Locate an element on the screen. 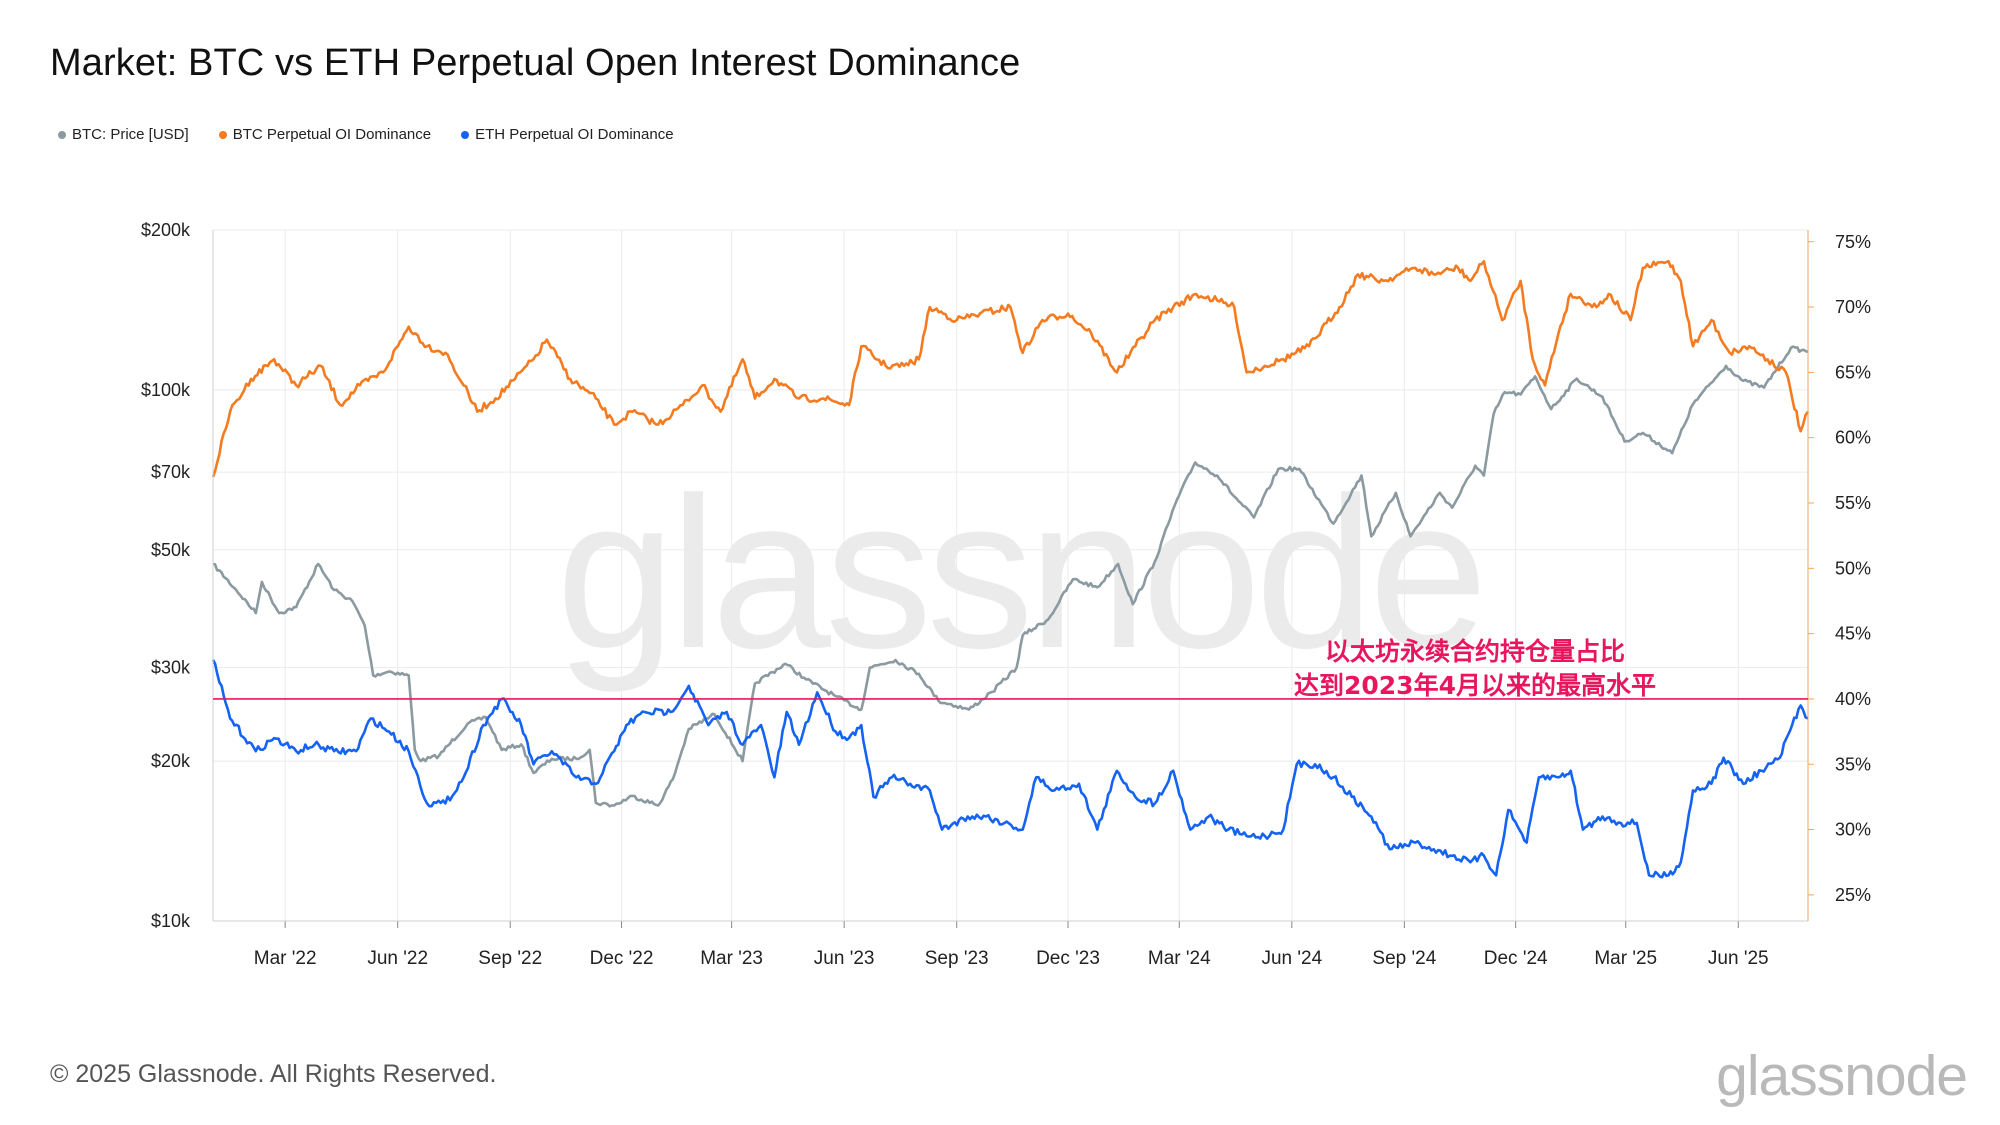 Image resolution: width=2000 pixels, height=1125 pixels. y-right-tick-label: 40% is located at coordinates (1853, 699).